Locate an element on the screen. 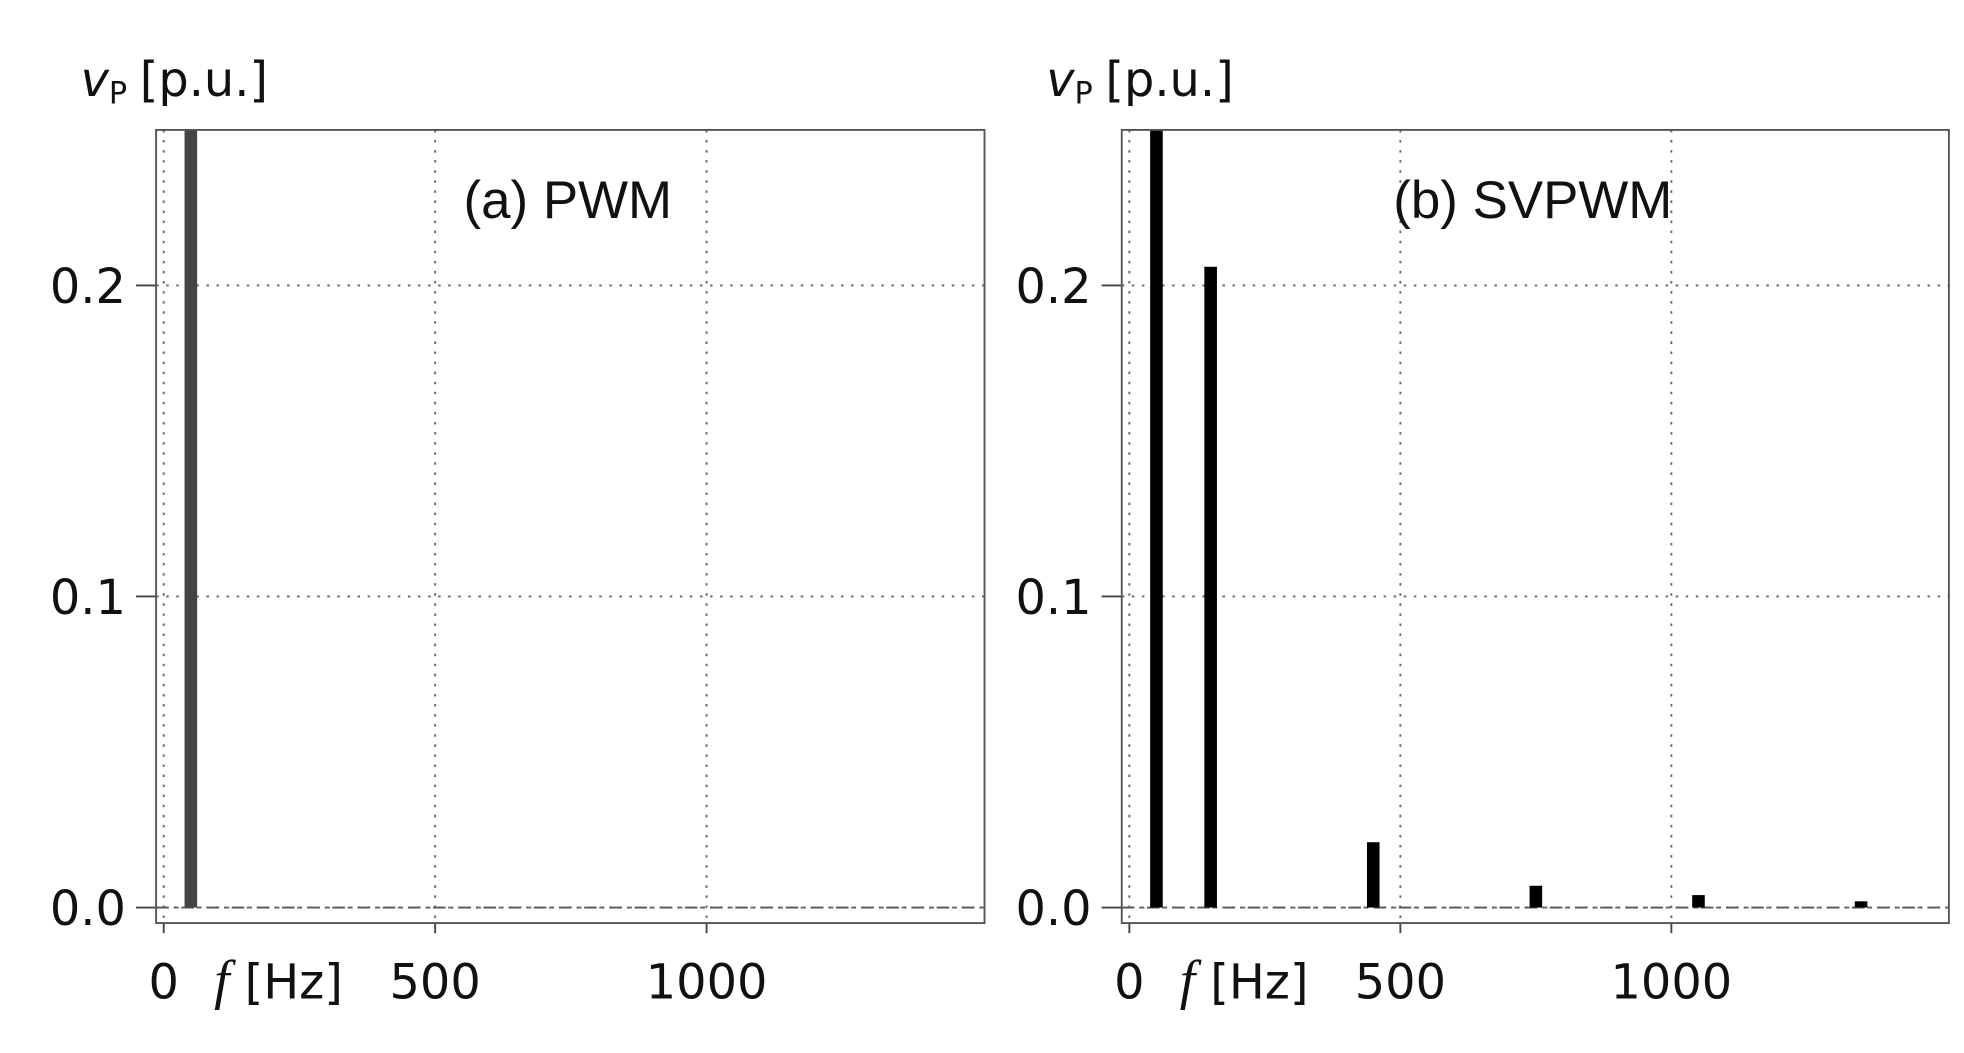 Image resolution: width=1964 pixels, height=1053 pixels. bars is located at coordinates (191, 518).